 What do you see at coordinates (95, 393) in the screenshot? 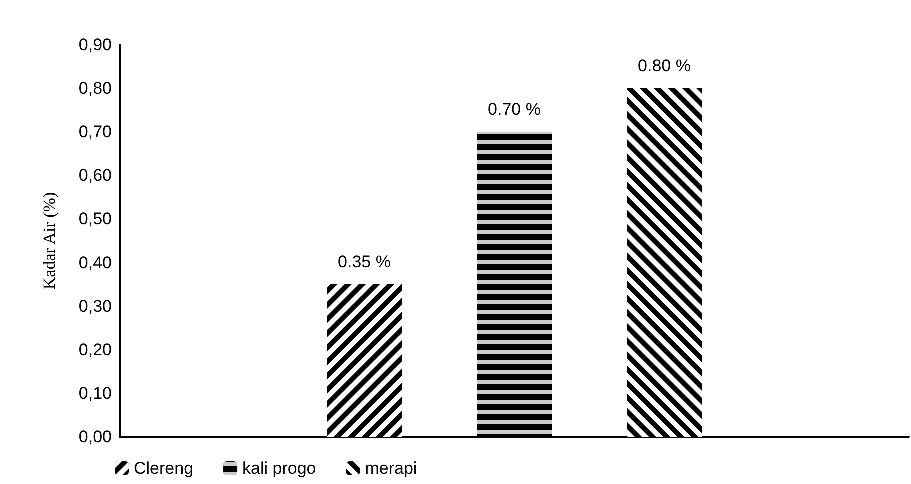
I see `y-tick-label: 0,10` at bounding box center [95, 393].